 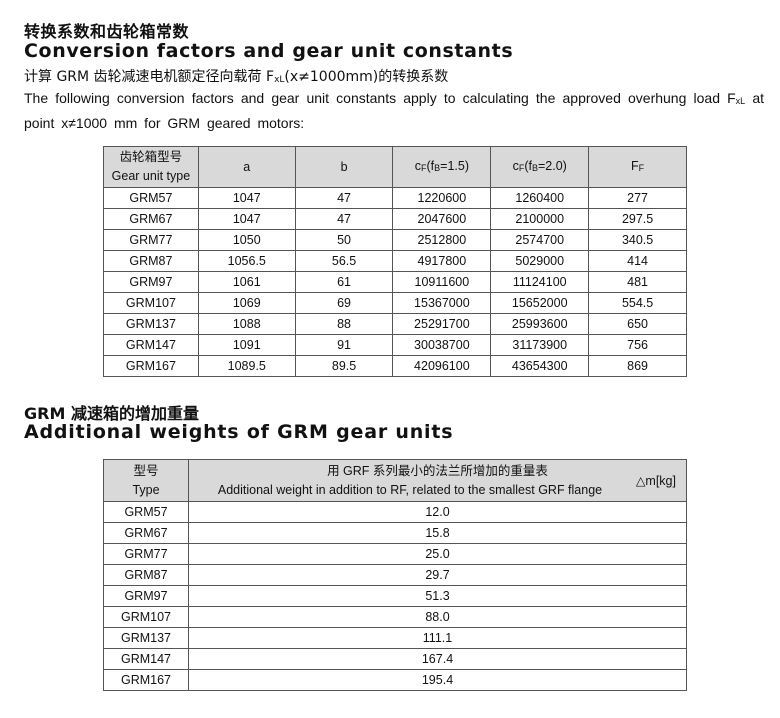 What do you see at coordinates (246, 167) in the screenshot?
I see `header-a: a` at bounding box center [246, 167].